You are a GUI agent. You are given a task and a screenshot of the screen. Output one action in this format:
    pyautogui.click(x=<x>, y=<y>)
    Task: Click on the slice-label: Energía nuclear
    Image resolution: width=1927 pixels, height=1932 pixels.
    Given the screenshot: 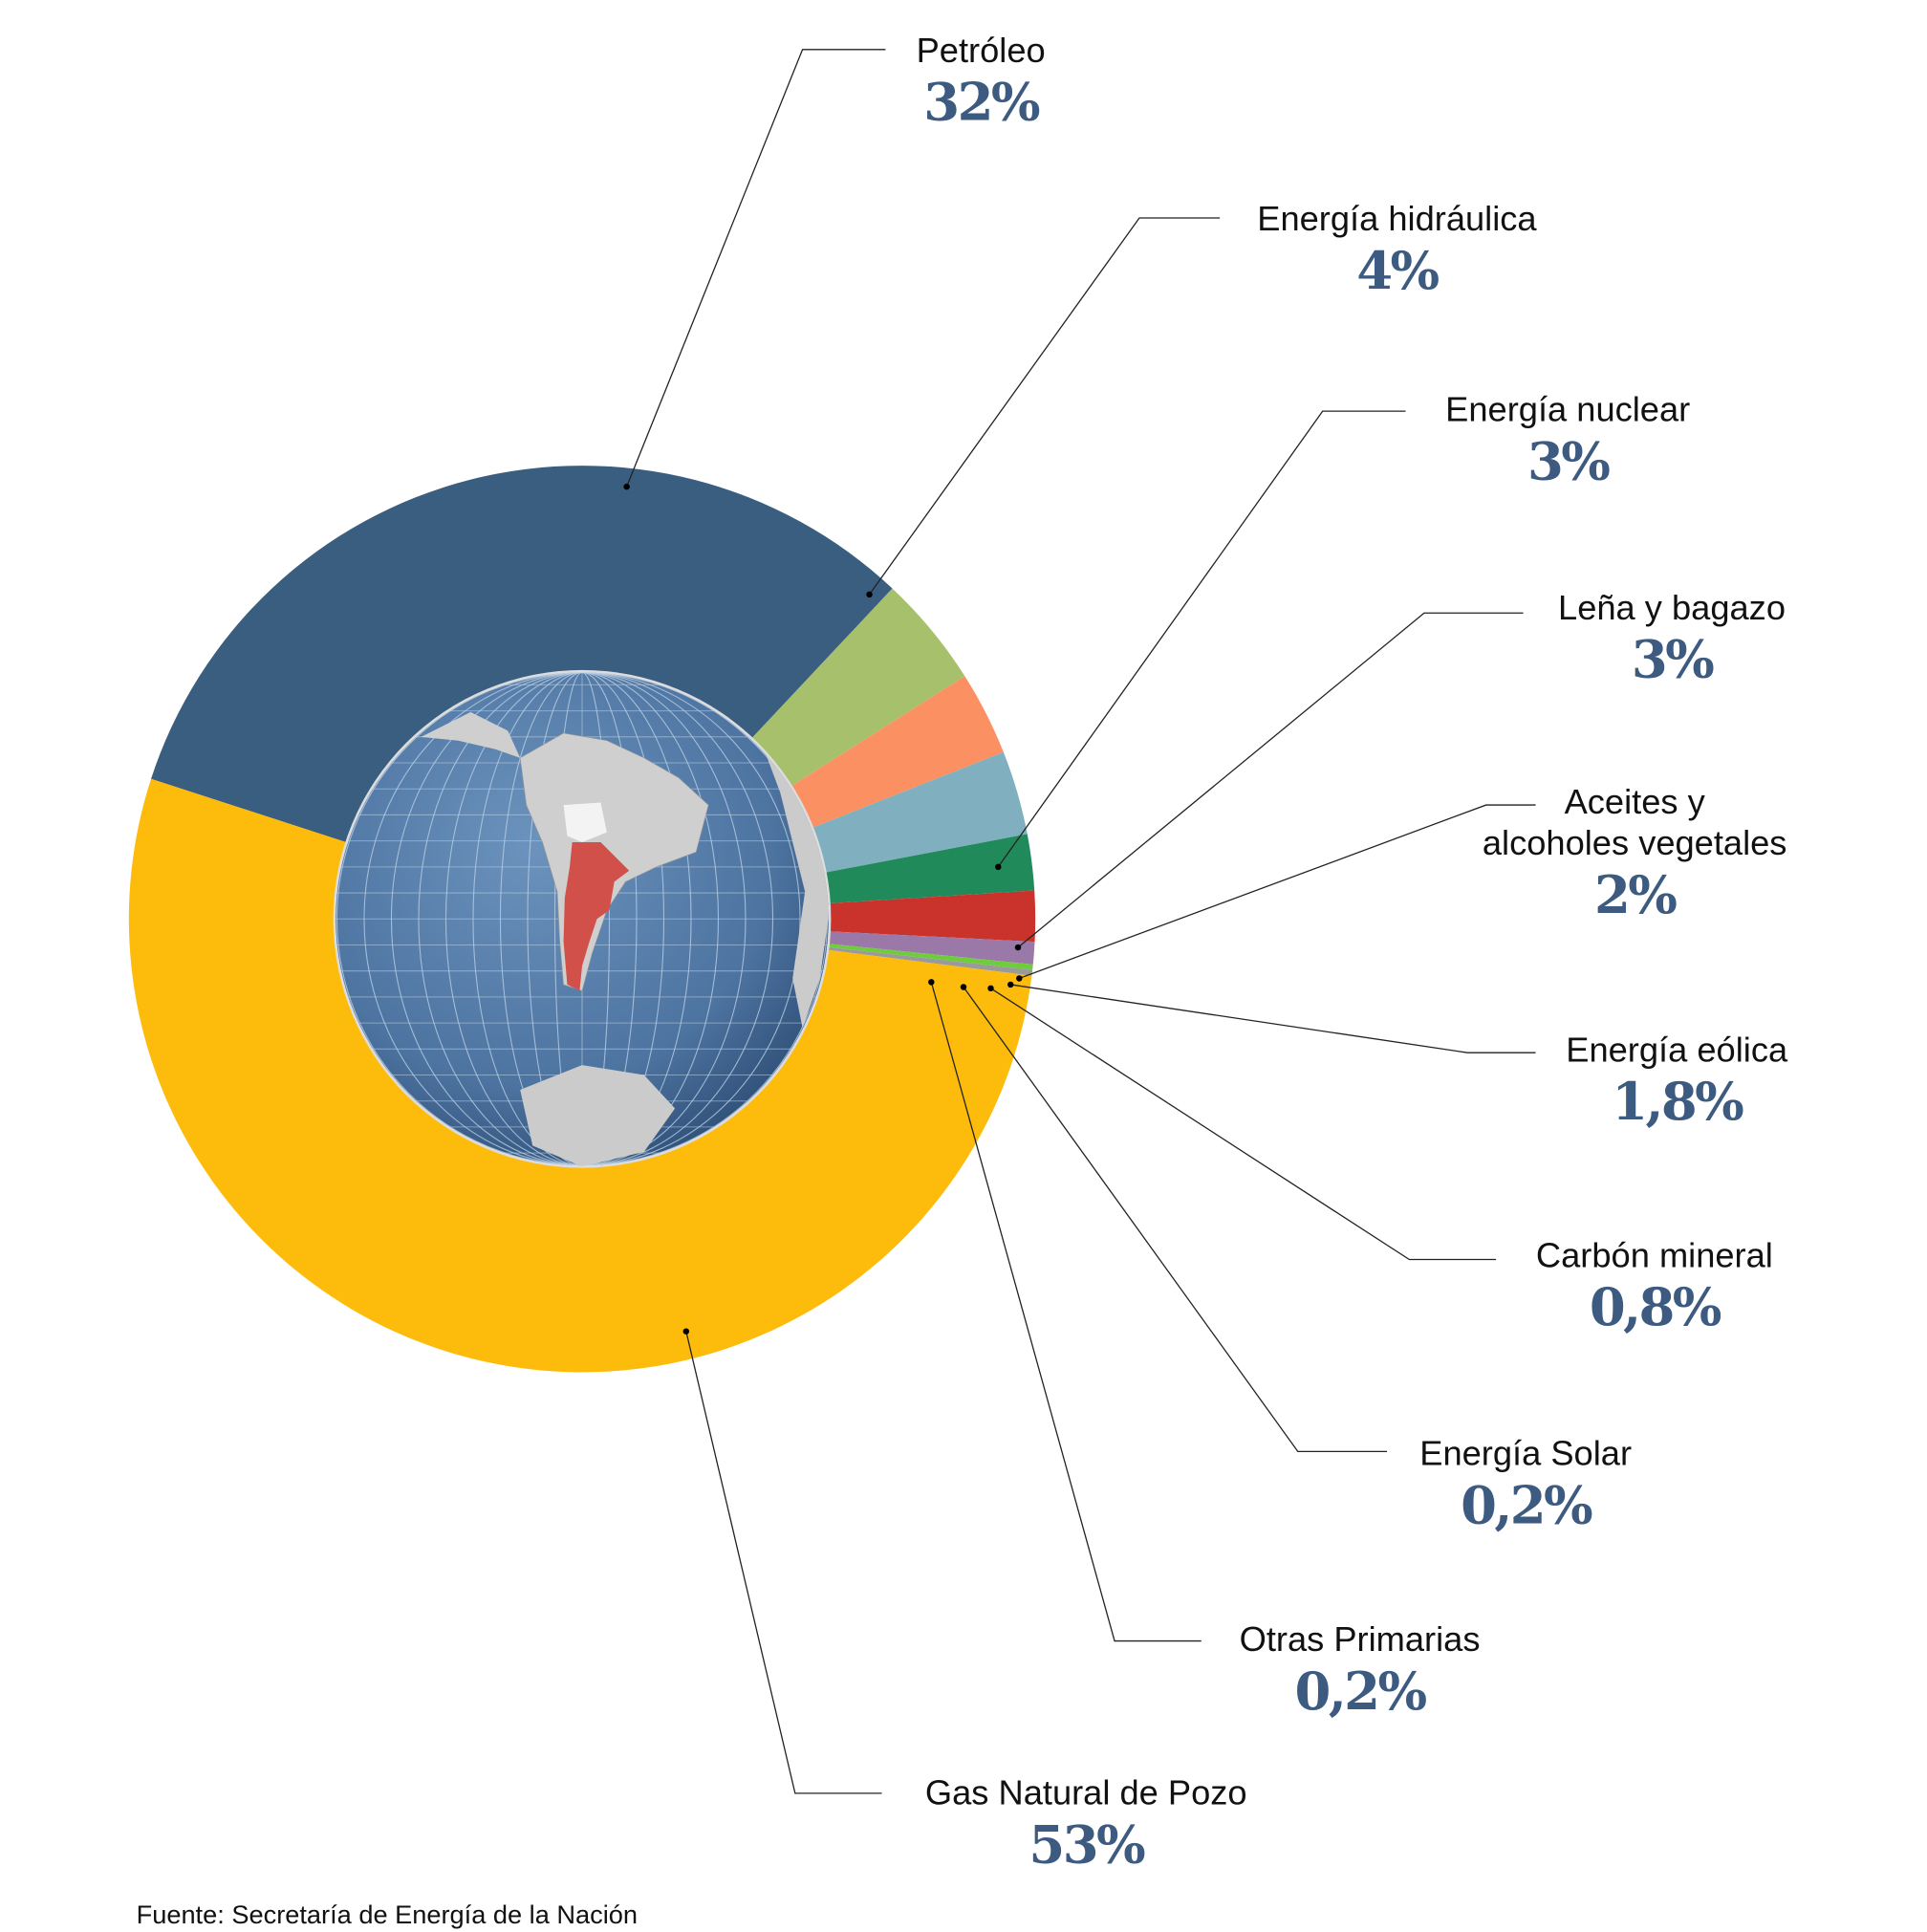 What is the action you would take?
    pyautogui.click(x=1568, y=408)
    